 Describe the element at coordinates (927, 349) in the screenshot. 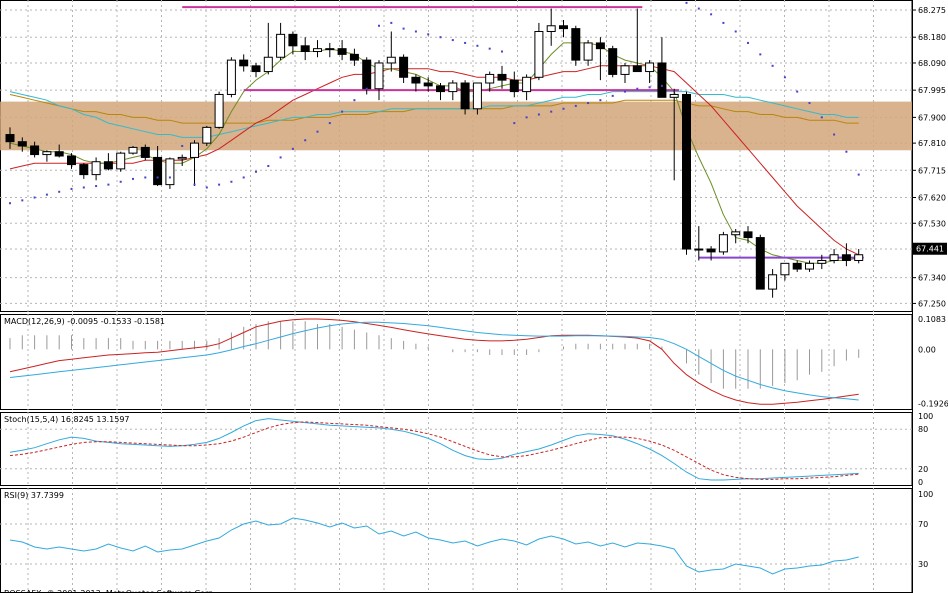

I see `macd-tick-label: 0.00` at that location.